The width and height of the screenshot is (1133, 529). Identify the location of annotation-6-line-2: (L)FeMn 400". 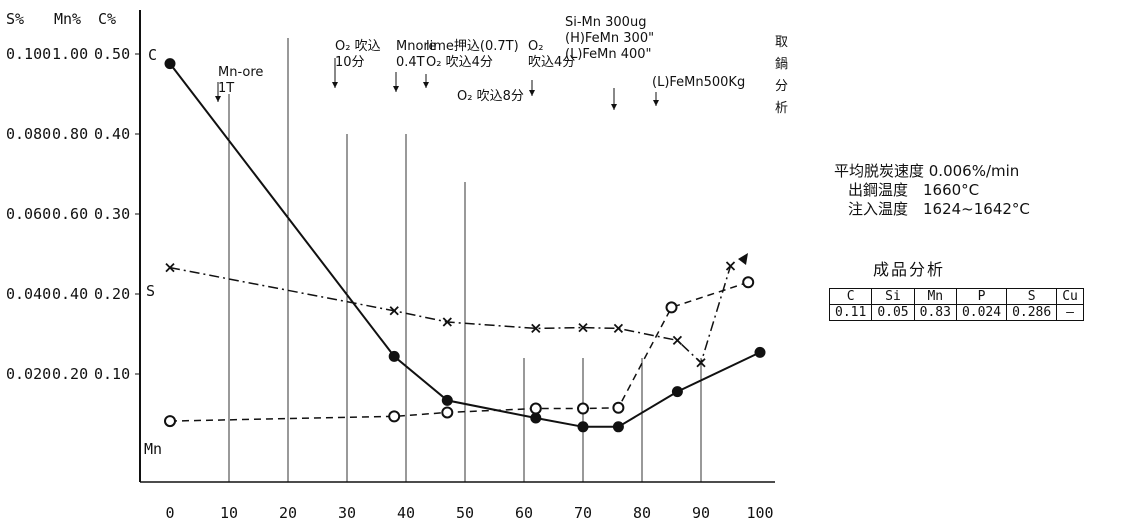
(608, 54).